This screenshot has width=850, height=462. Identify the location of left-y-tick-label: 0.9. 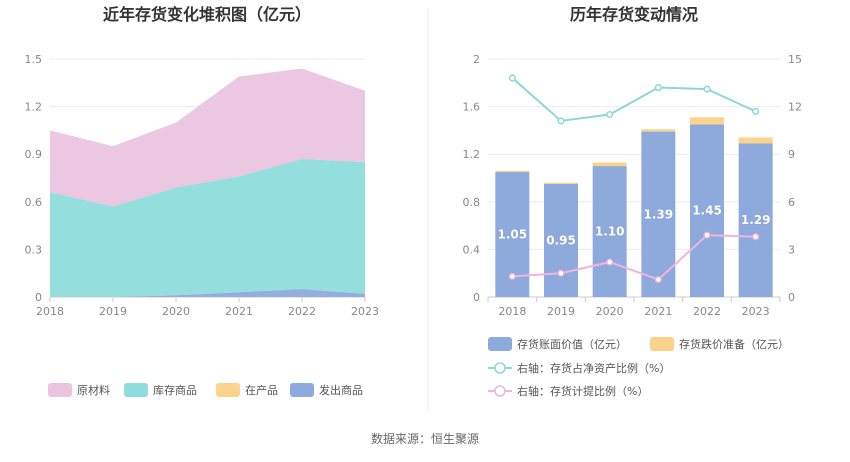
(34, 154).